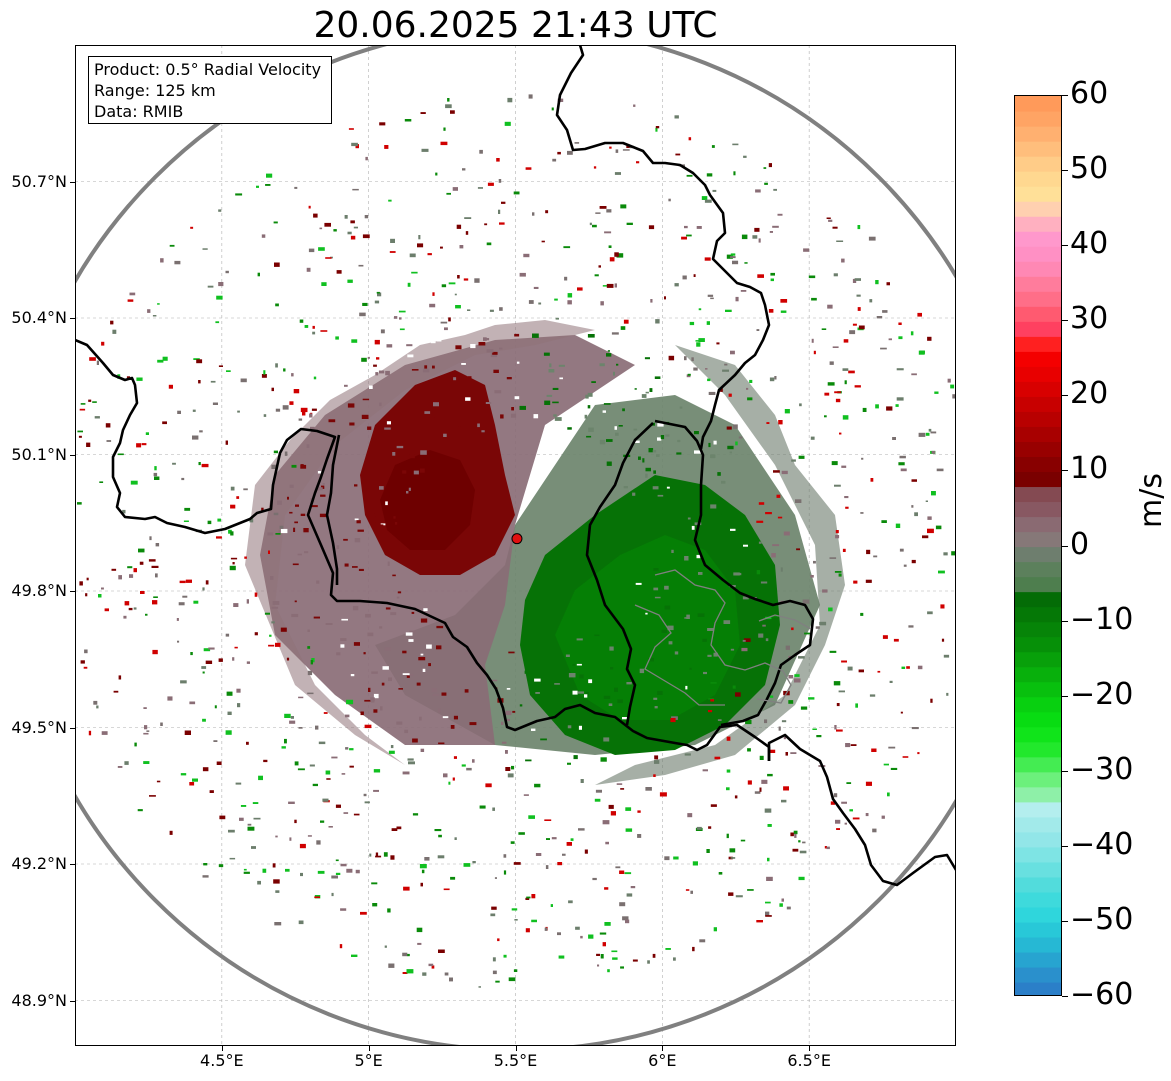 Image resolution: width=1171 pixels, height=1081 pixels. Describe the element at coordinates (1089, 244) in the screenshot. I see `colorbar-tick-label: 40` at that location.